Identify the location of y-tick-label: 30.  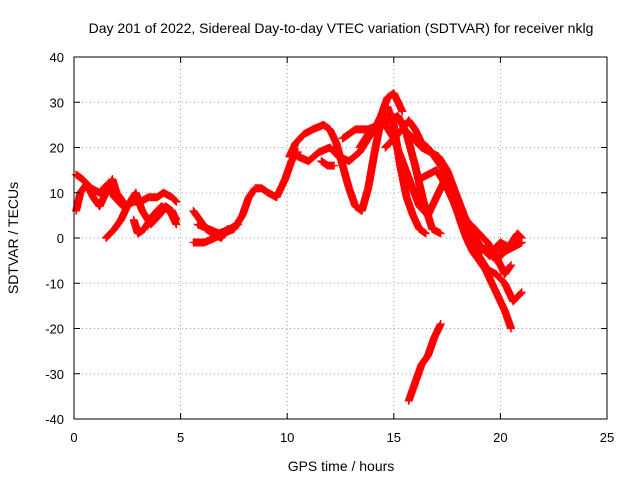
(57, 102).